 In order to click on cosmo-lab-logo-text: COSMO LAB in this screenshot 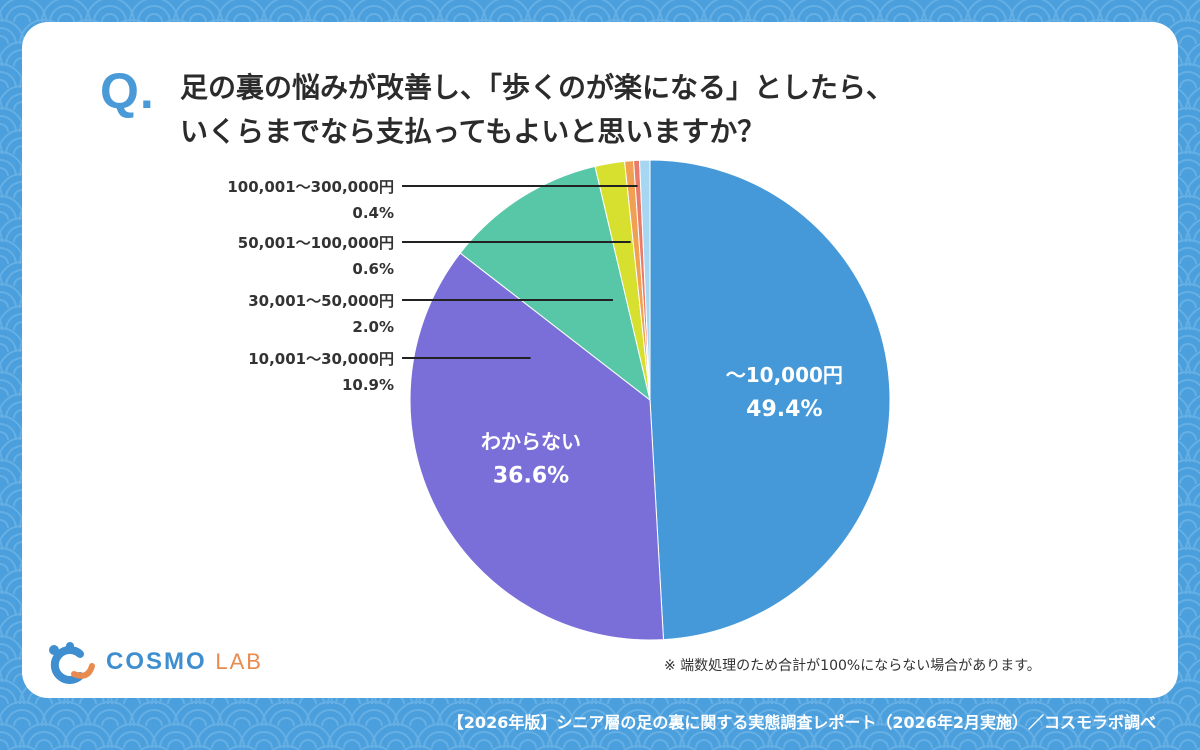, I will do `click(184, 662)`.